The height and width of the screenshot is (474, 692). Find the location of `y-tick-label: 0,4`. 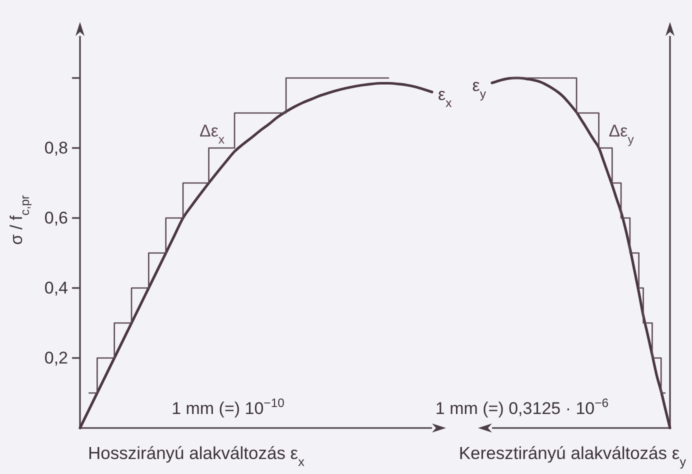

y-tick-label: 0,4 is located at coordinates (56, 288).